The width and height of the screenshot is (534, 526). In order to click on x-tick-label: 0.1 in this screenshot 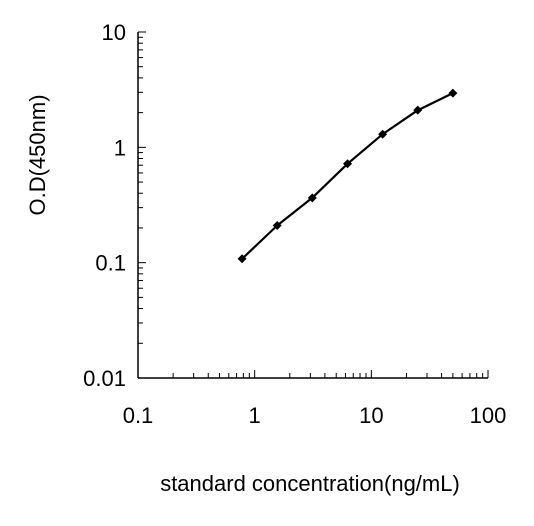, I will do `click(138, 415)`.